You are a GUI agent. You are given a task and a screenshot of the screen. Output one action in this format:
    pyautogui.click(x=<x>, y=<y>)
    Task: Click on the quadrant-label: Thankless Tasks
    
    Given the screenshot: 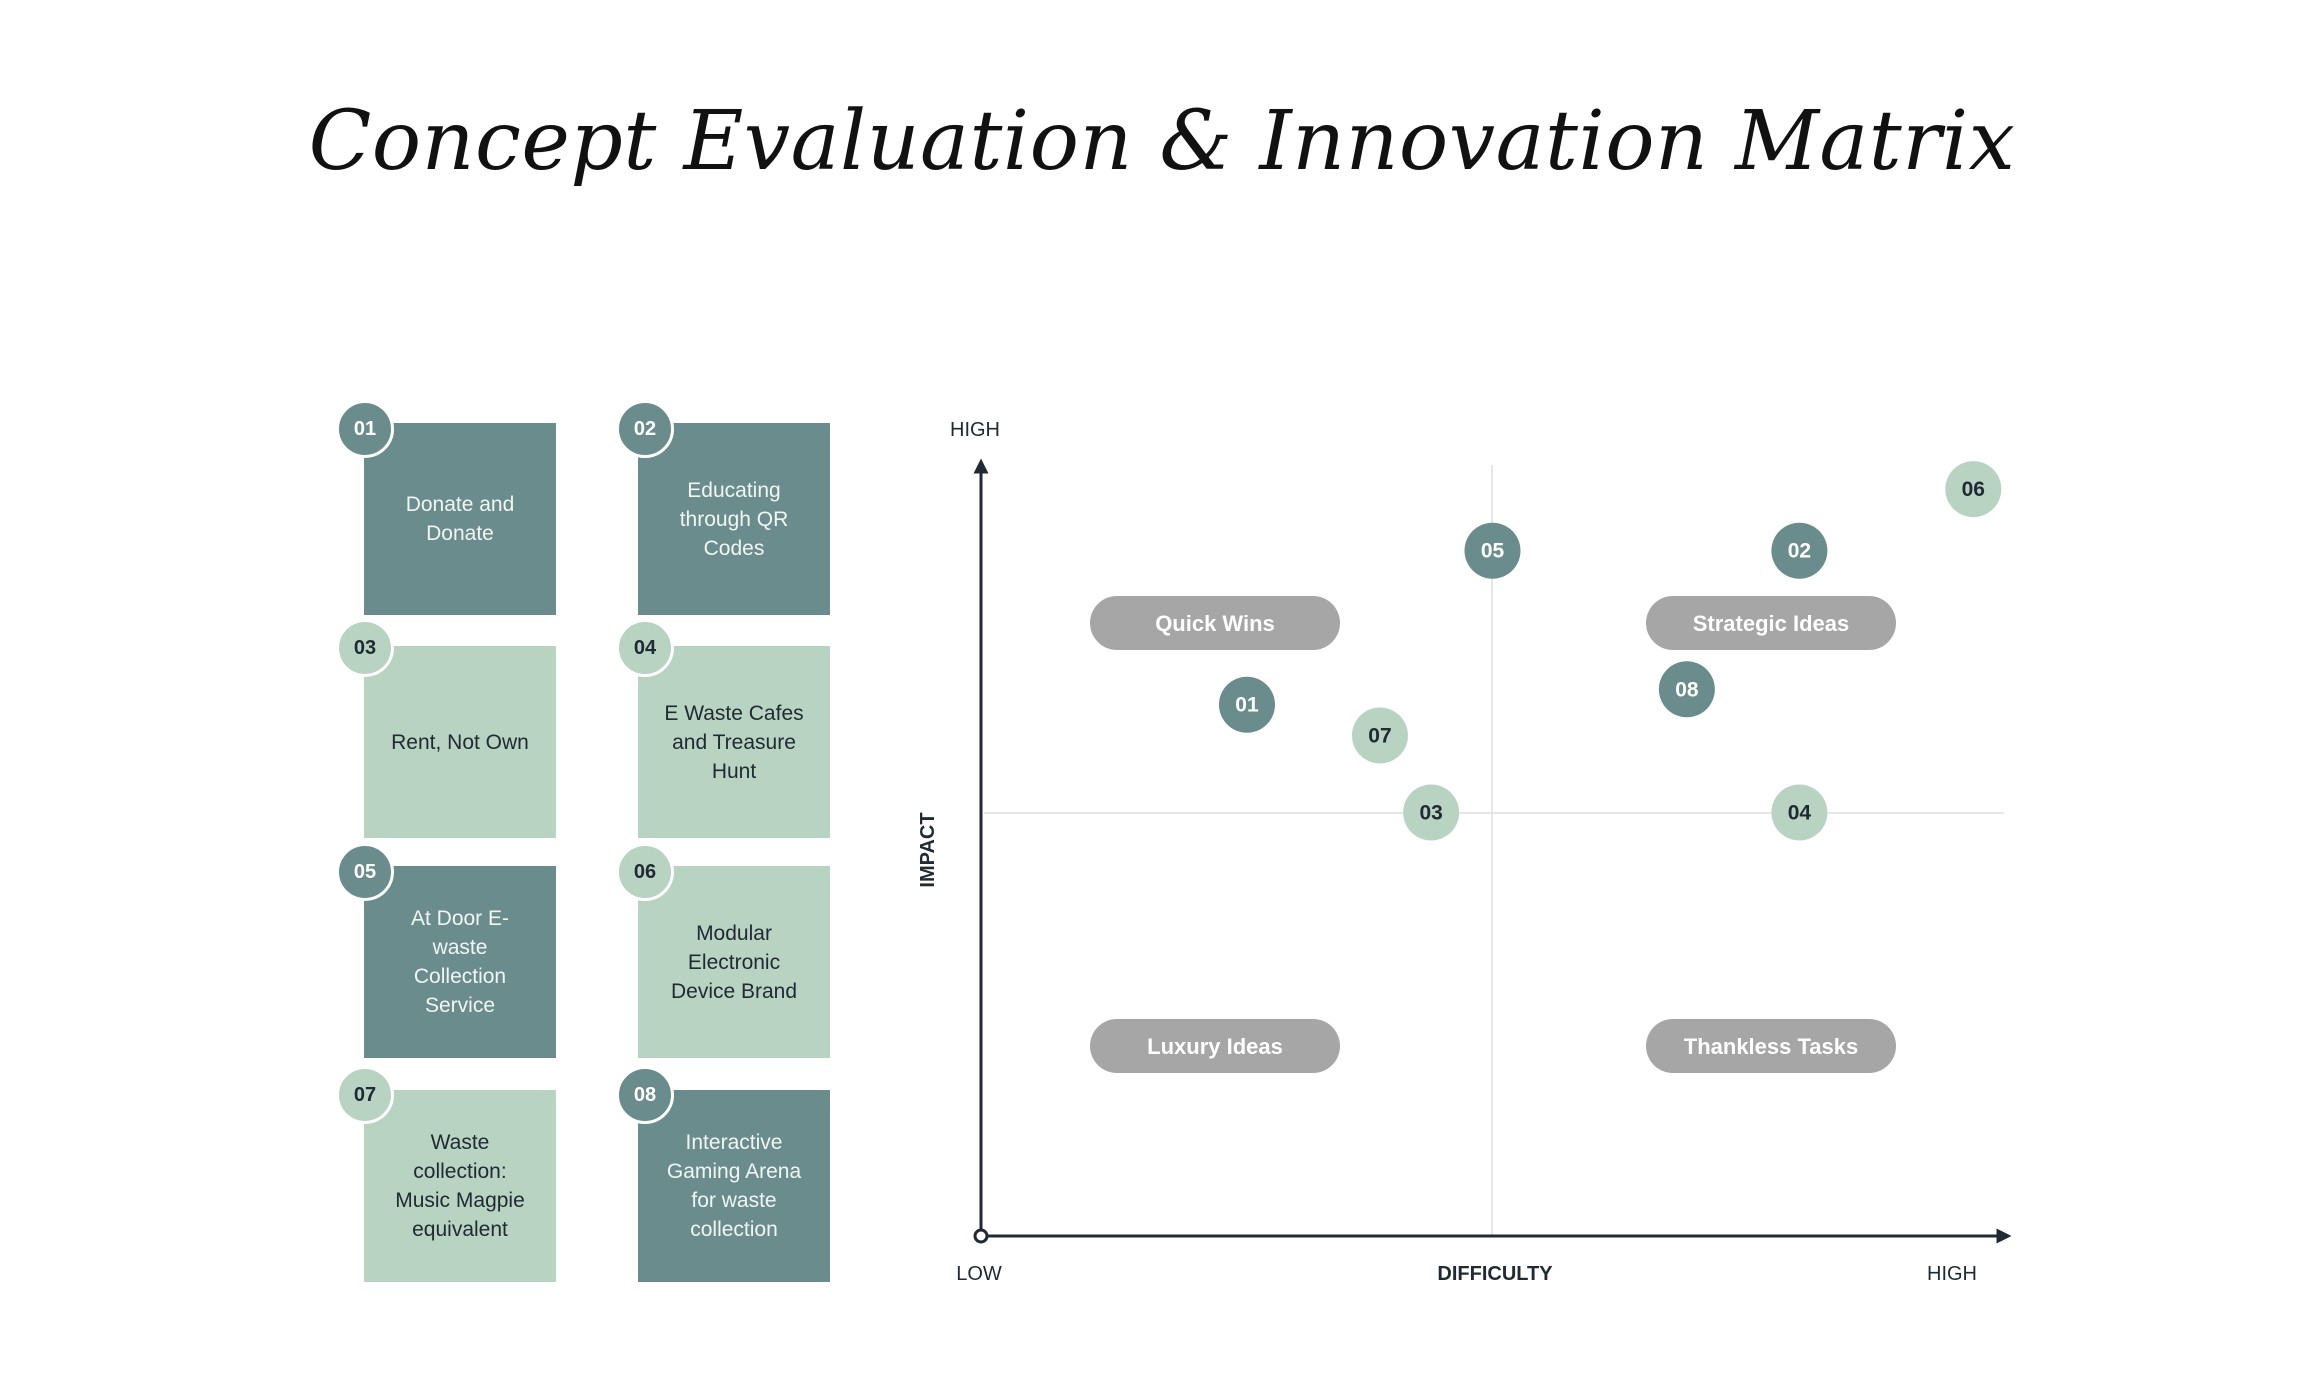 What is the action you would take?
    pyautogui.click(x=1771, y=1046)
    